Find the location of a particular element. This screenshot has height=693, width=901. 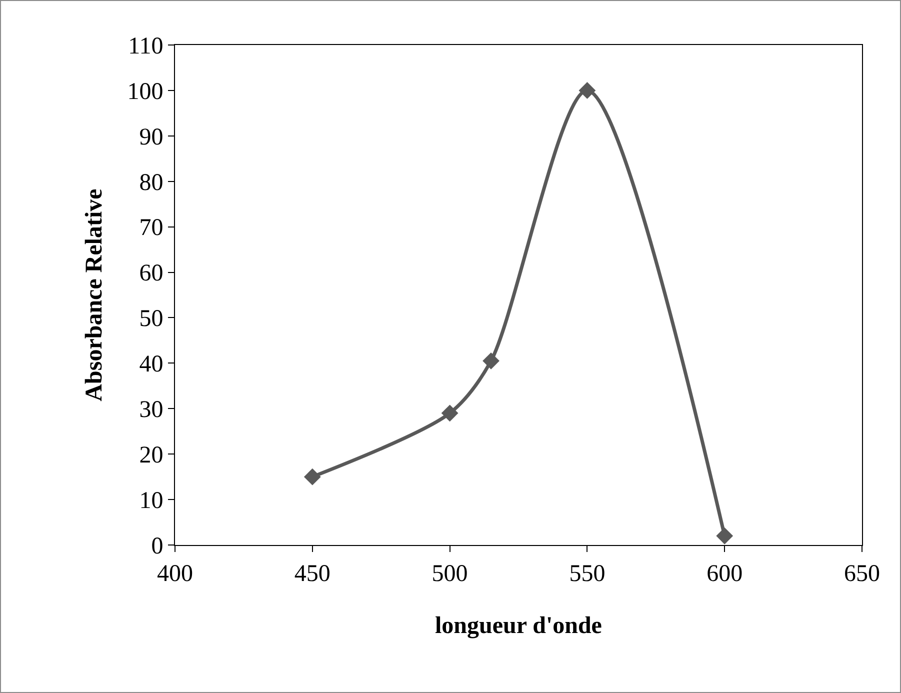

y-axis-title: Absorbance Relative is located at coordinates (94, 295).